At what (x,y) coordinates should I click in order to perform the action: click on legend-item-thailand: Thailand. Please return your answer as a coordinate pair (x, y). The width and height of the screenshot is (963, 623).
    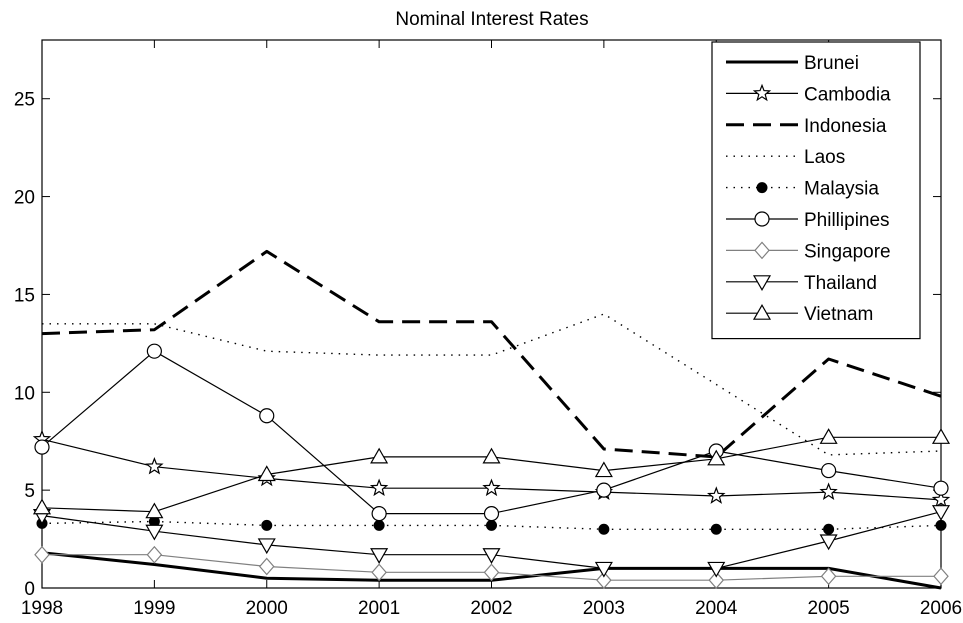
    Looking at the image, I should click on (801, 283).